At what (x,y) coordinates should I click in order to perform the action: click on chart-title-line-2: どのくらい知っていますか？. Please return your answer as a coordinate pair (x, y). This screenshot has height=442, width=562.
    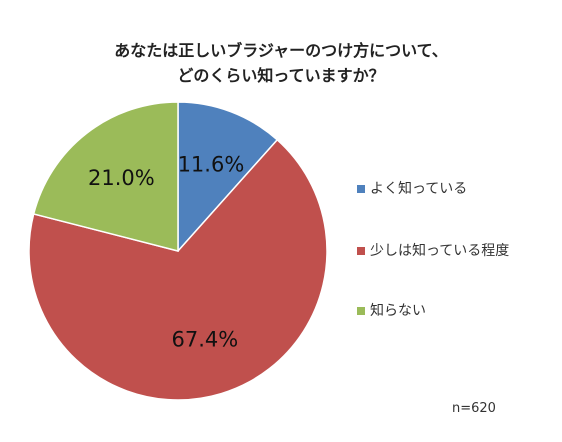
    Looking at the image, I should click on (281, 75).